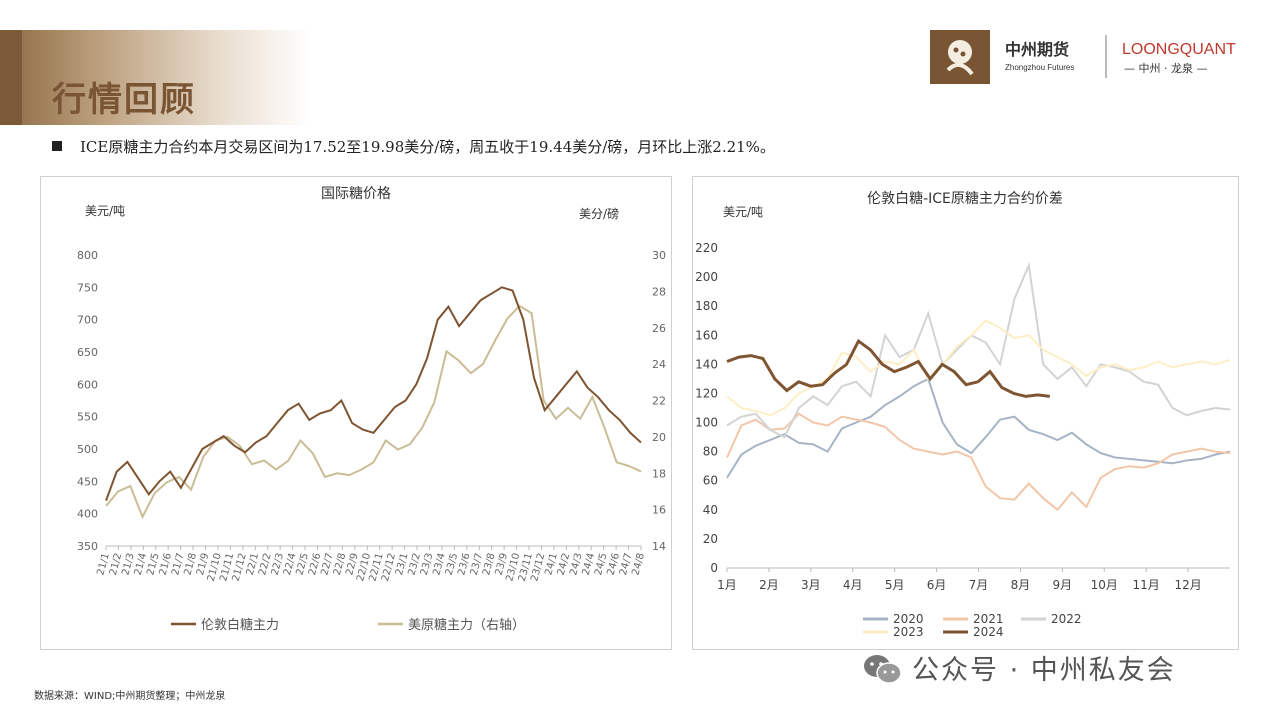  I want to click on chart2-x-tick-label: 5月, so click(895, 585).